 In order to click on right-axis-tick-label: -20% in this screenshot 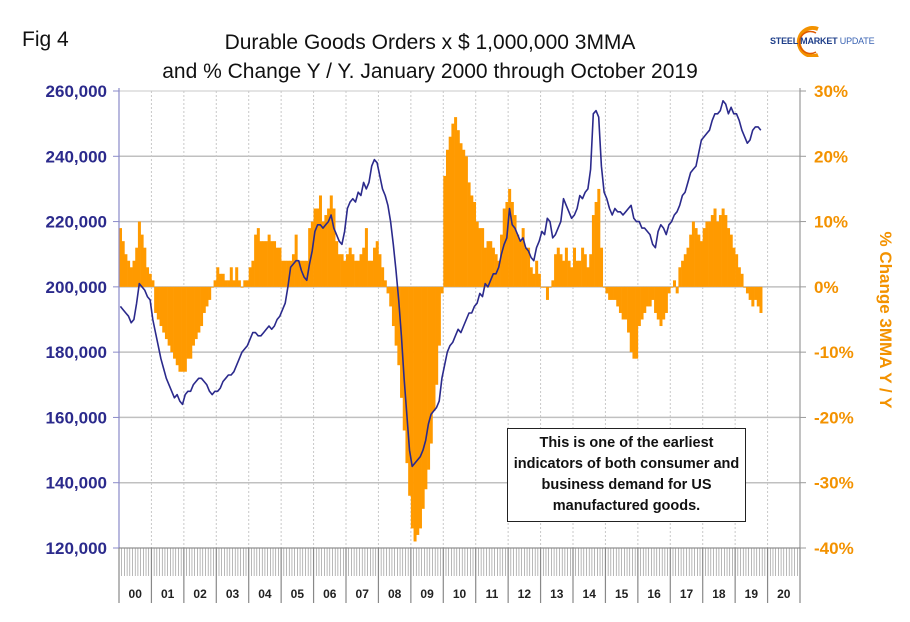, I will do `click(834, 417)`.